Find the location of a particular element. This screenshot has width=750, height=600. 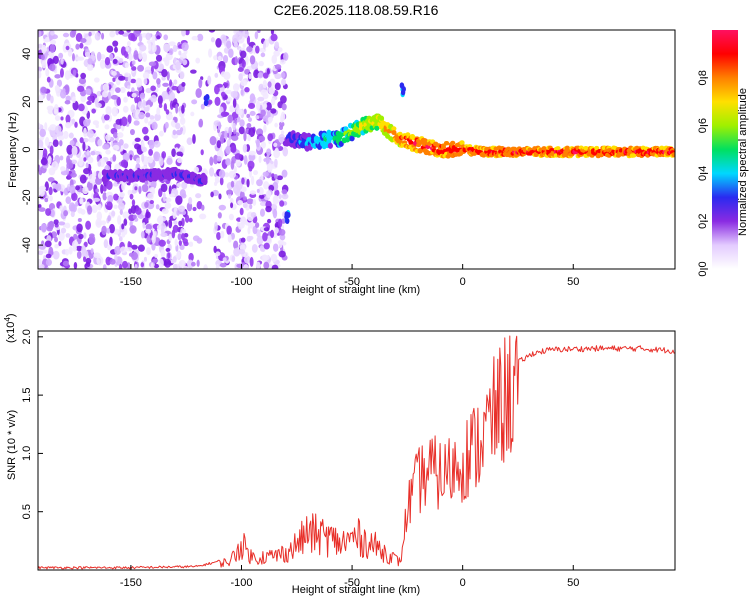

colorbar-tick-label: 0.0 is located at coordinates (703, 268).